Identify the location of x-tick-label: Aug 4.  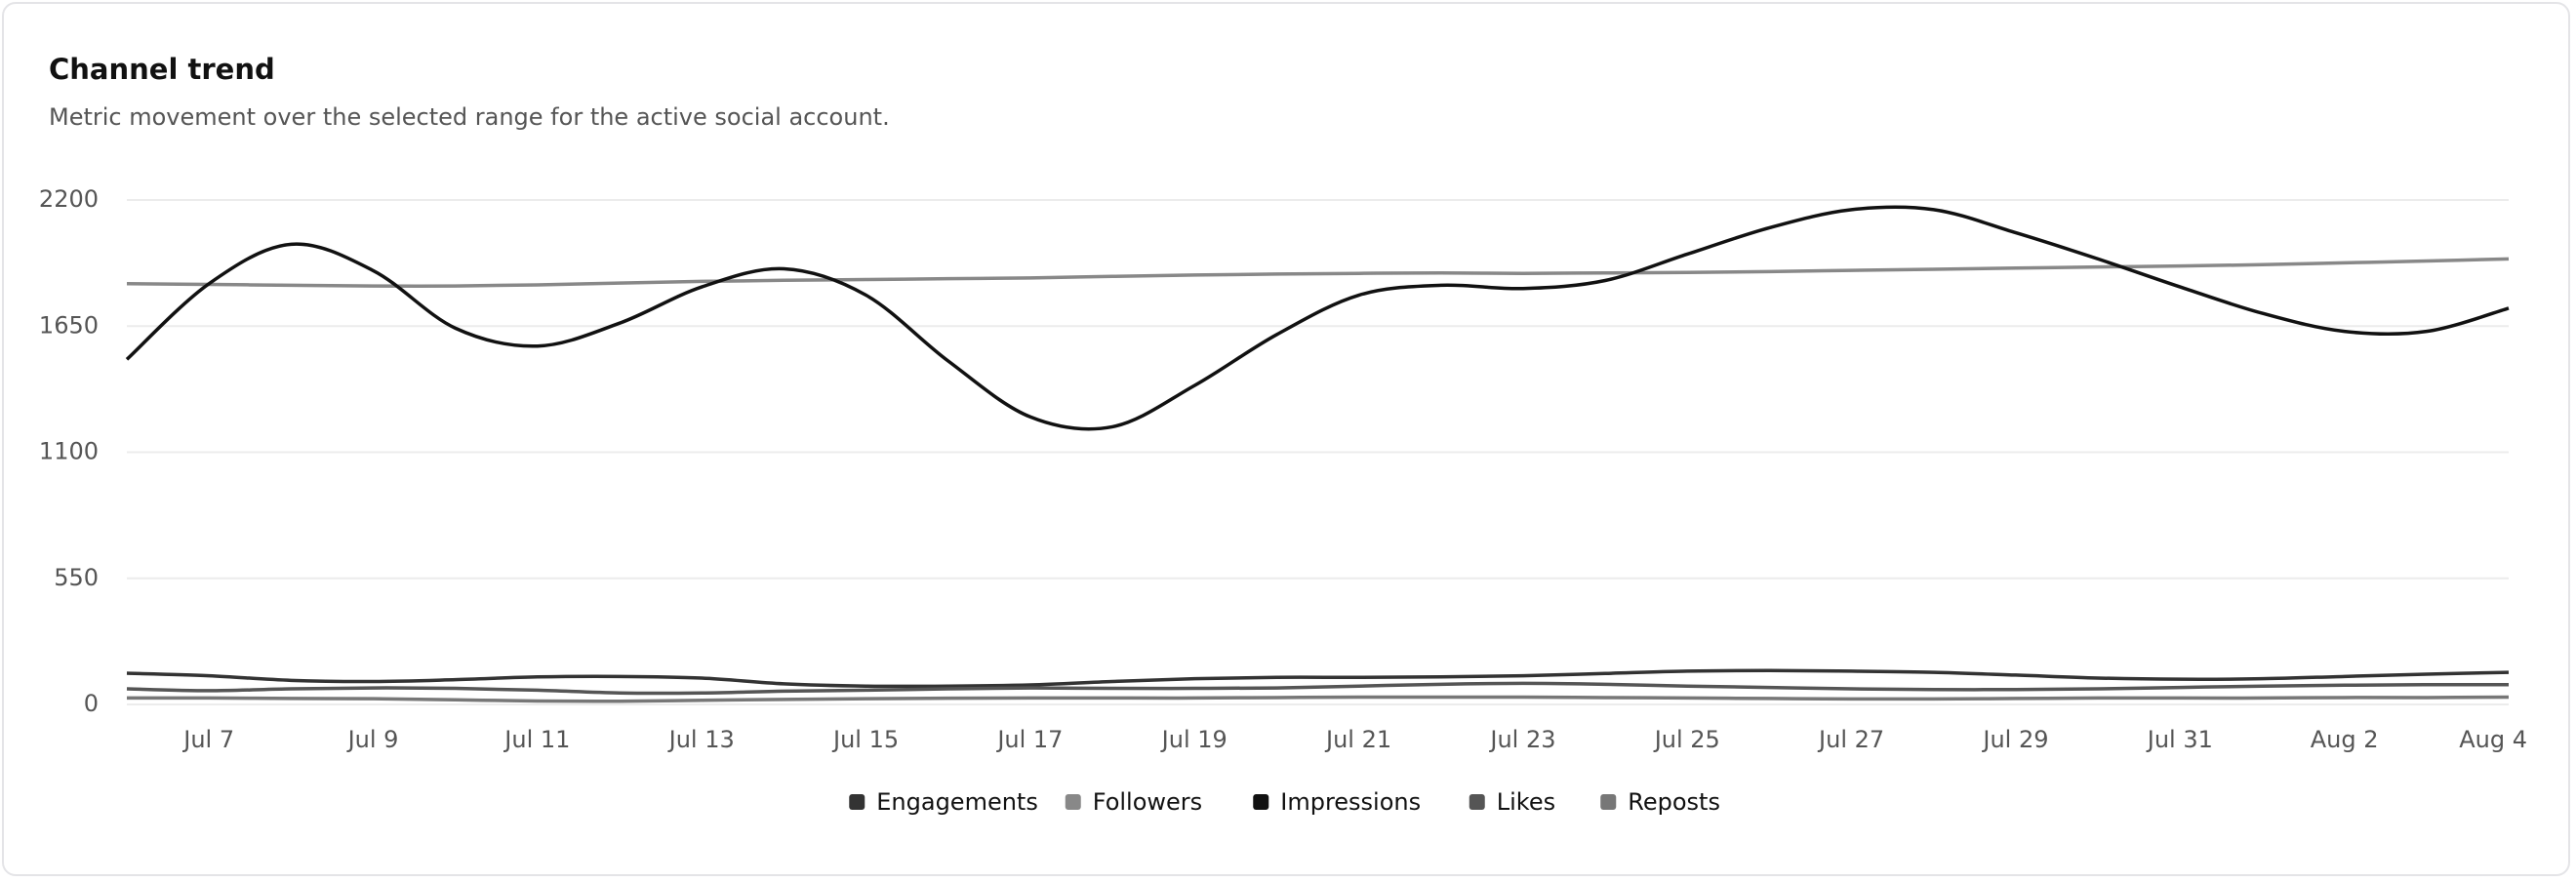
(2493, 740).